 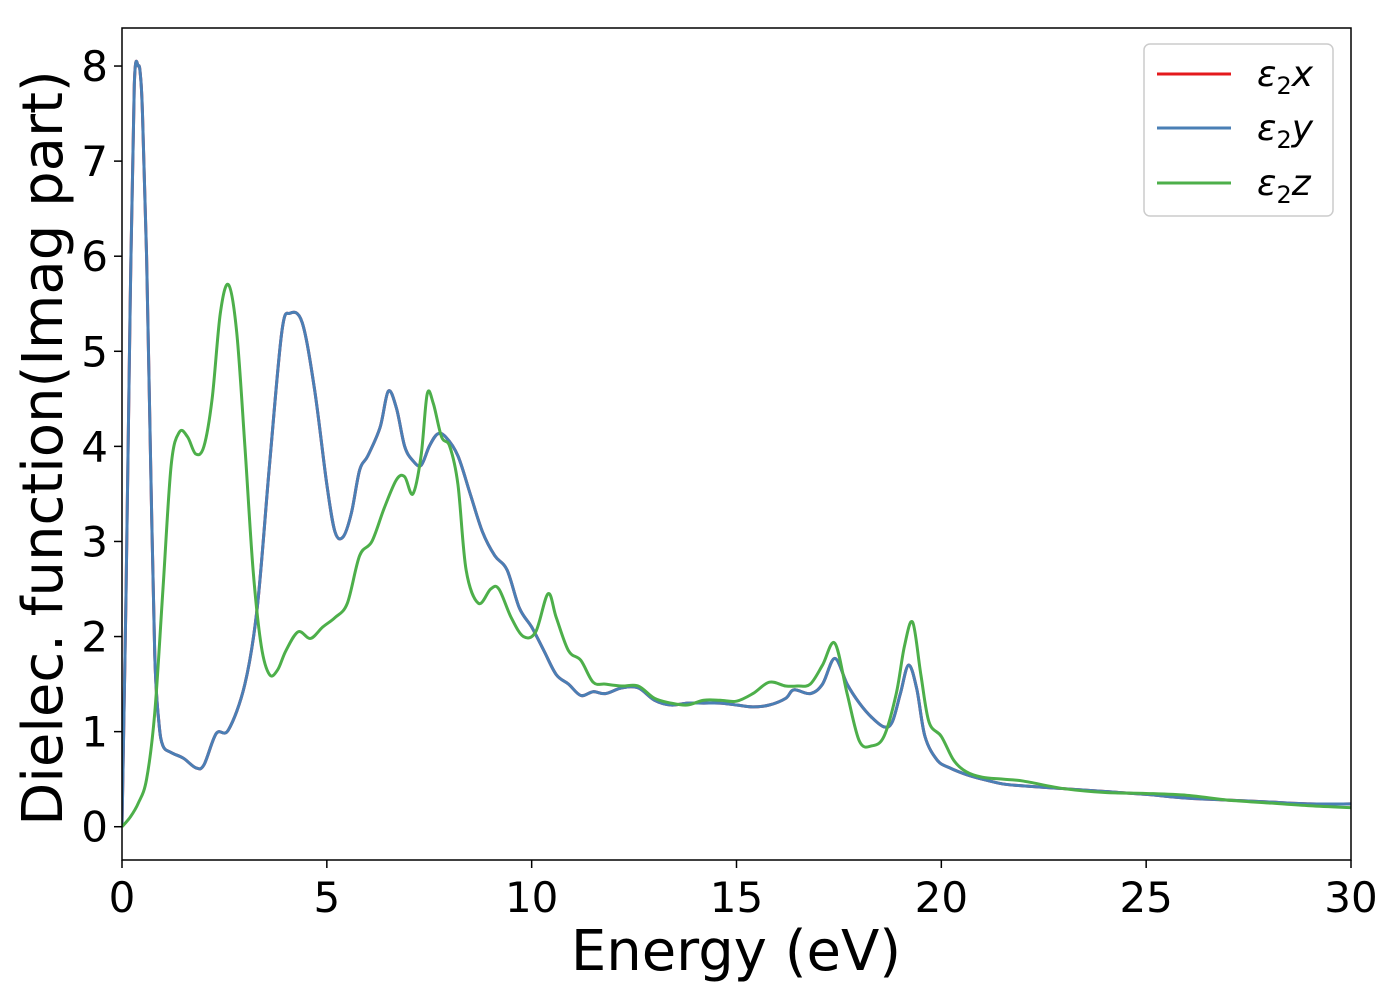 I want to click on legend: ε2x ε2y ε2z, so click(x=1238, y=130).